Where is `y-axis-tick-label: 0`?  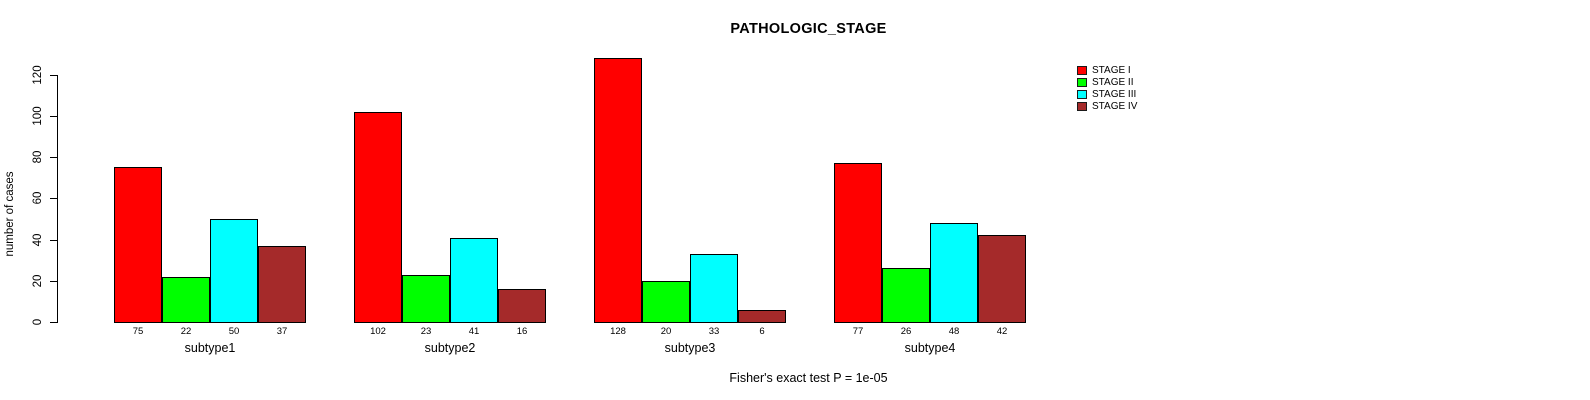
y-axis-tick-label: 0 is located at coordinates (38, 322).